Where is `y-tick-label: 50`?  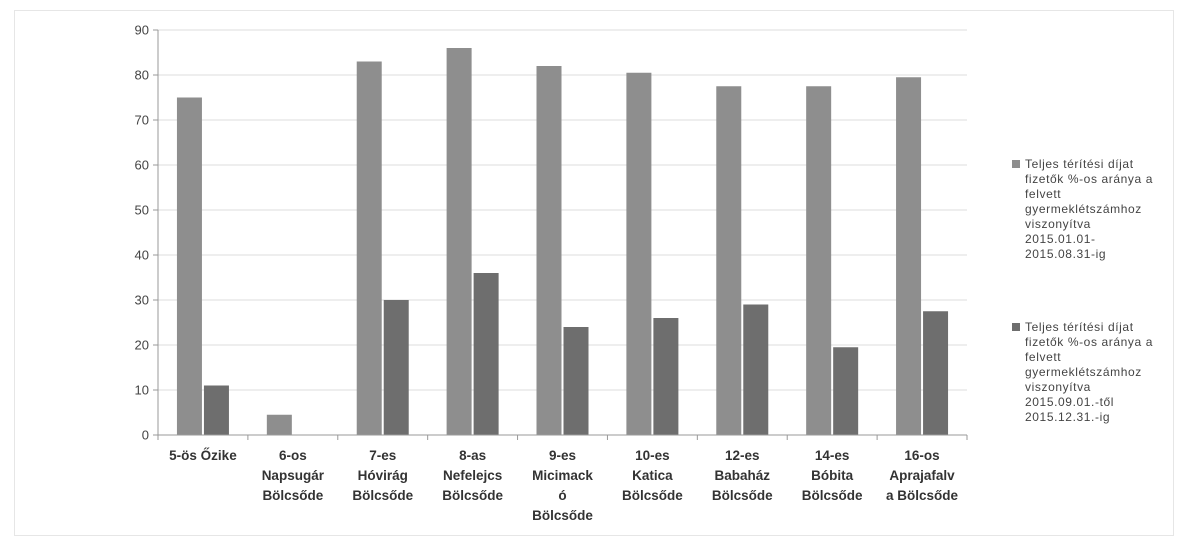 y-tick-label: 50 is located at coordinates (142, 210).